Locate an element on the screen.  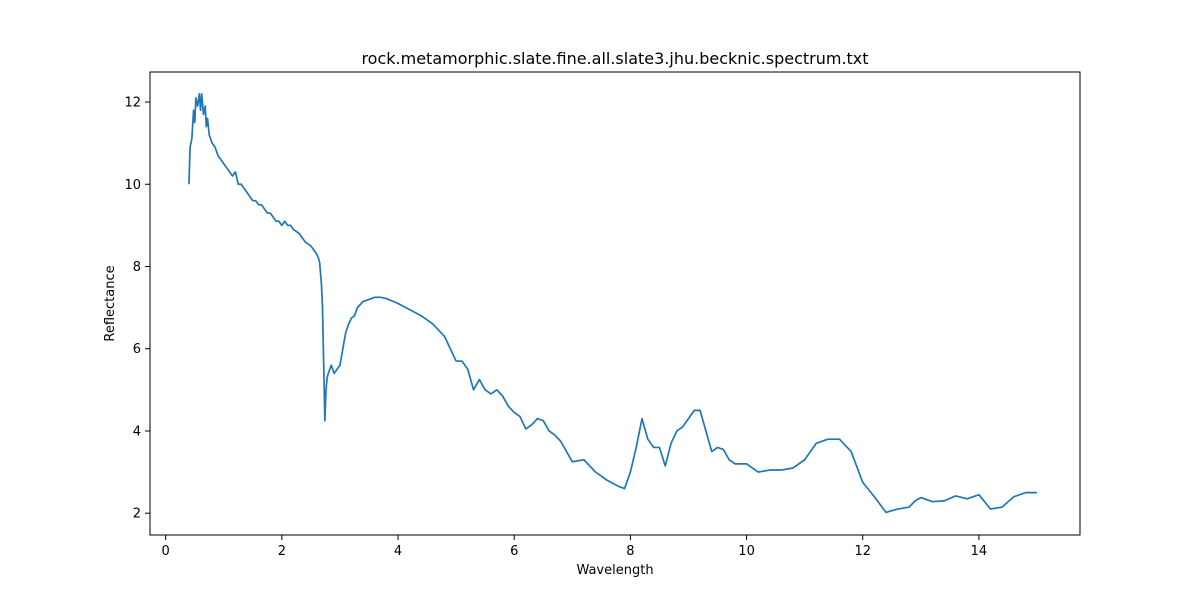
y-tick-label: 8 is located at coordinates (137, 267).